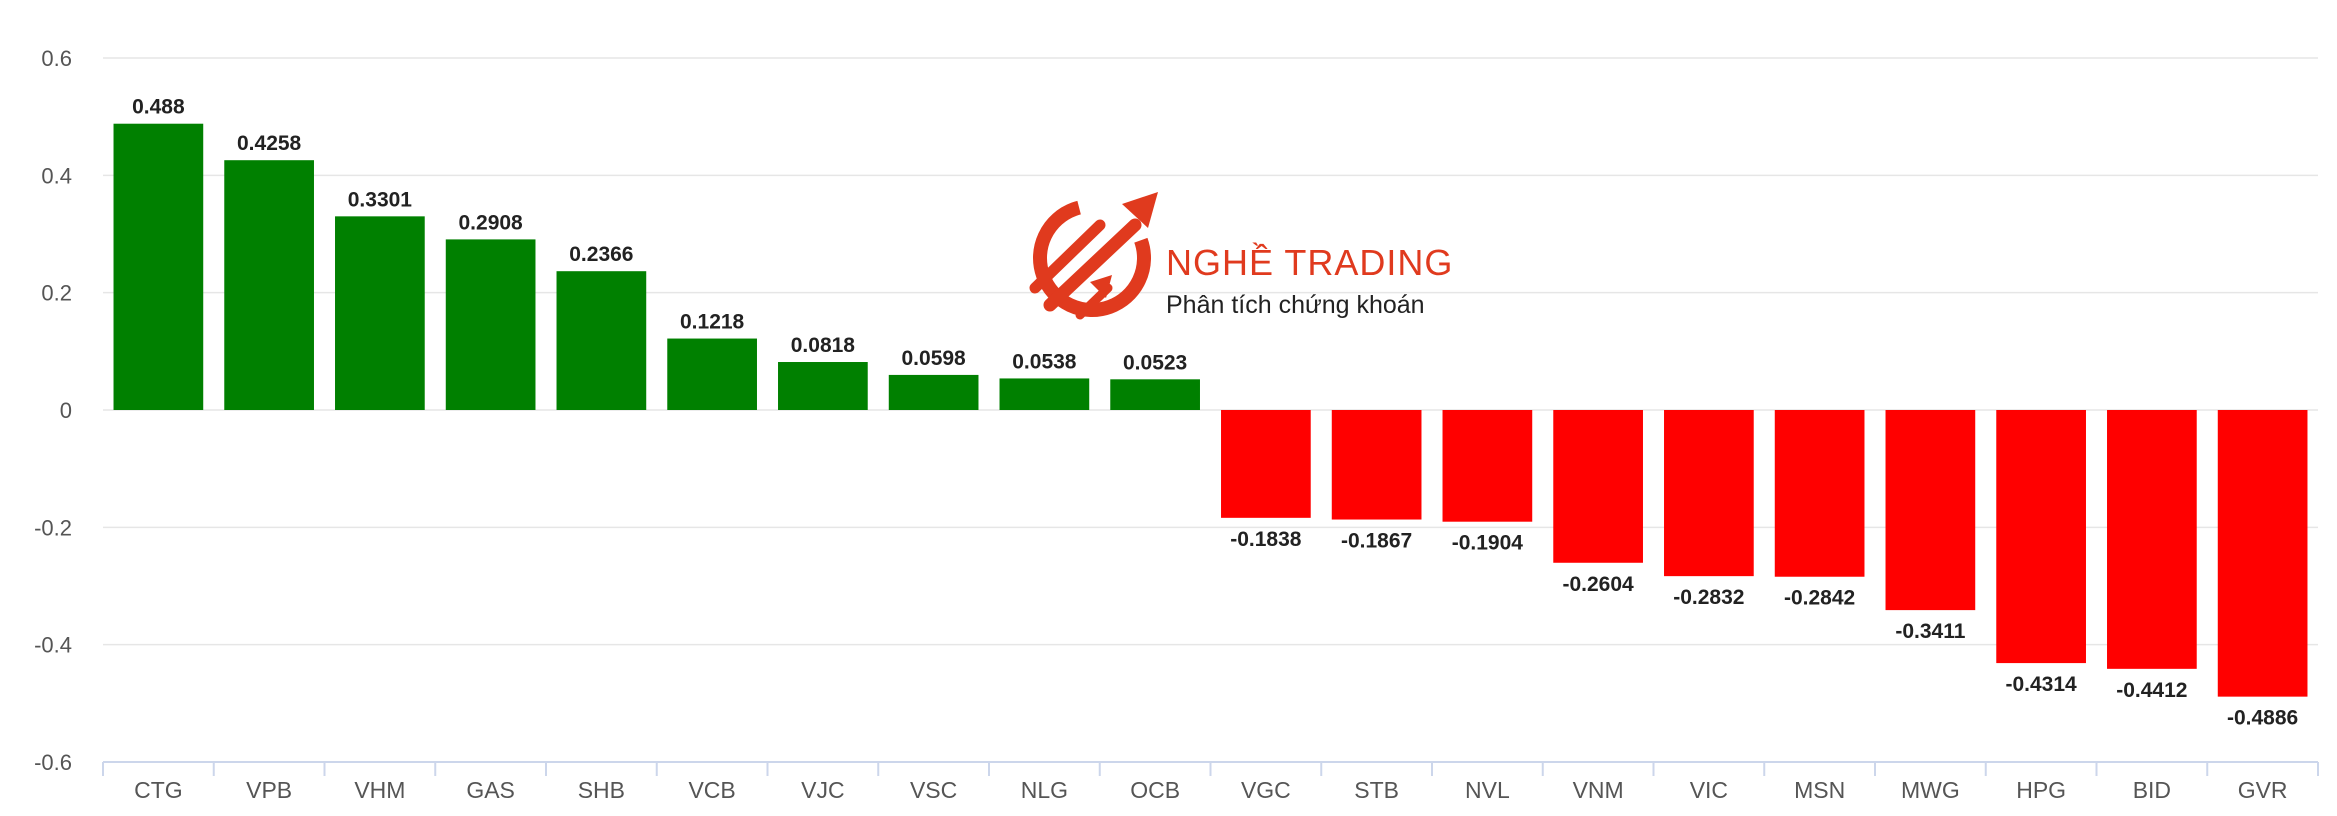 Image resolution: width=2337 pixels, height=816 pixels. What do you see at coordinates (1819, 790) in the screenshot?
I see `x-tick-label: MSN` at bounding box center [1819, 790].